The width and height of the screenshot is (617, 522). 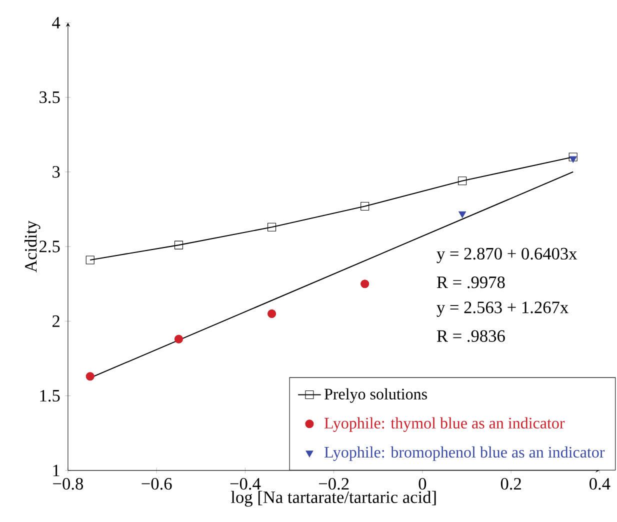 What do you see at coordinates (56, 172) in the screenshot?
I see `y-tick-label: 3` at bounding box center [56, 172].